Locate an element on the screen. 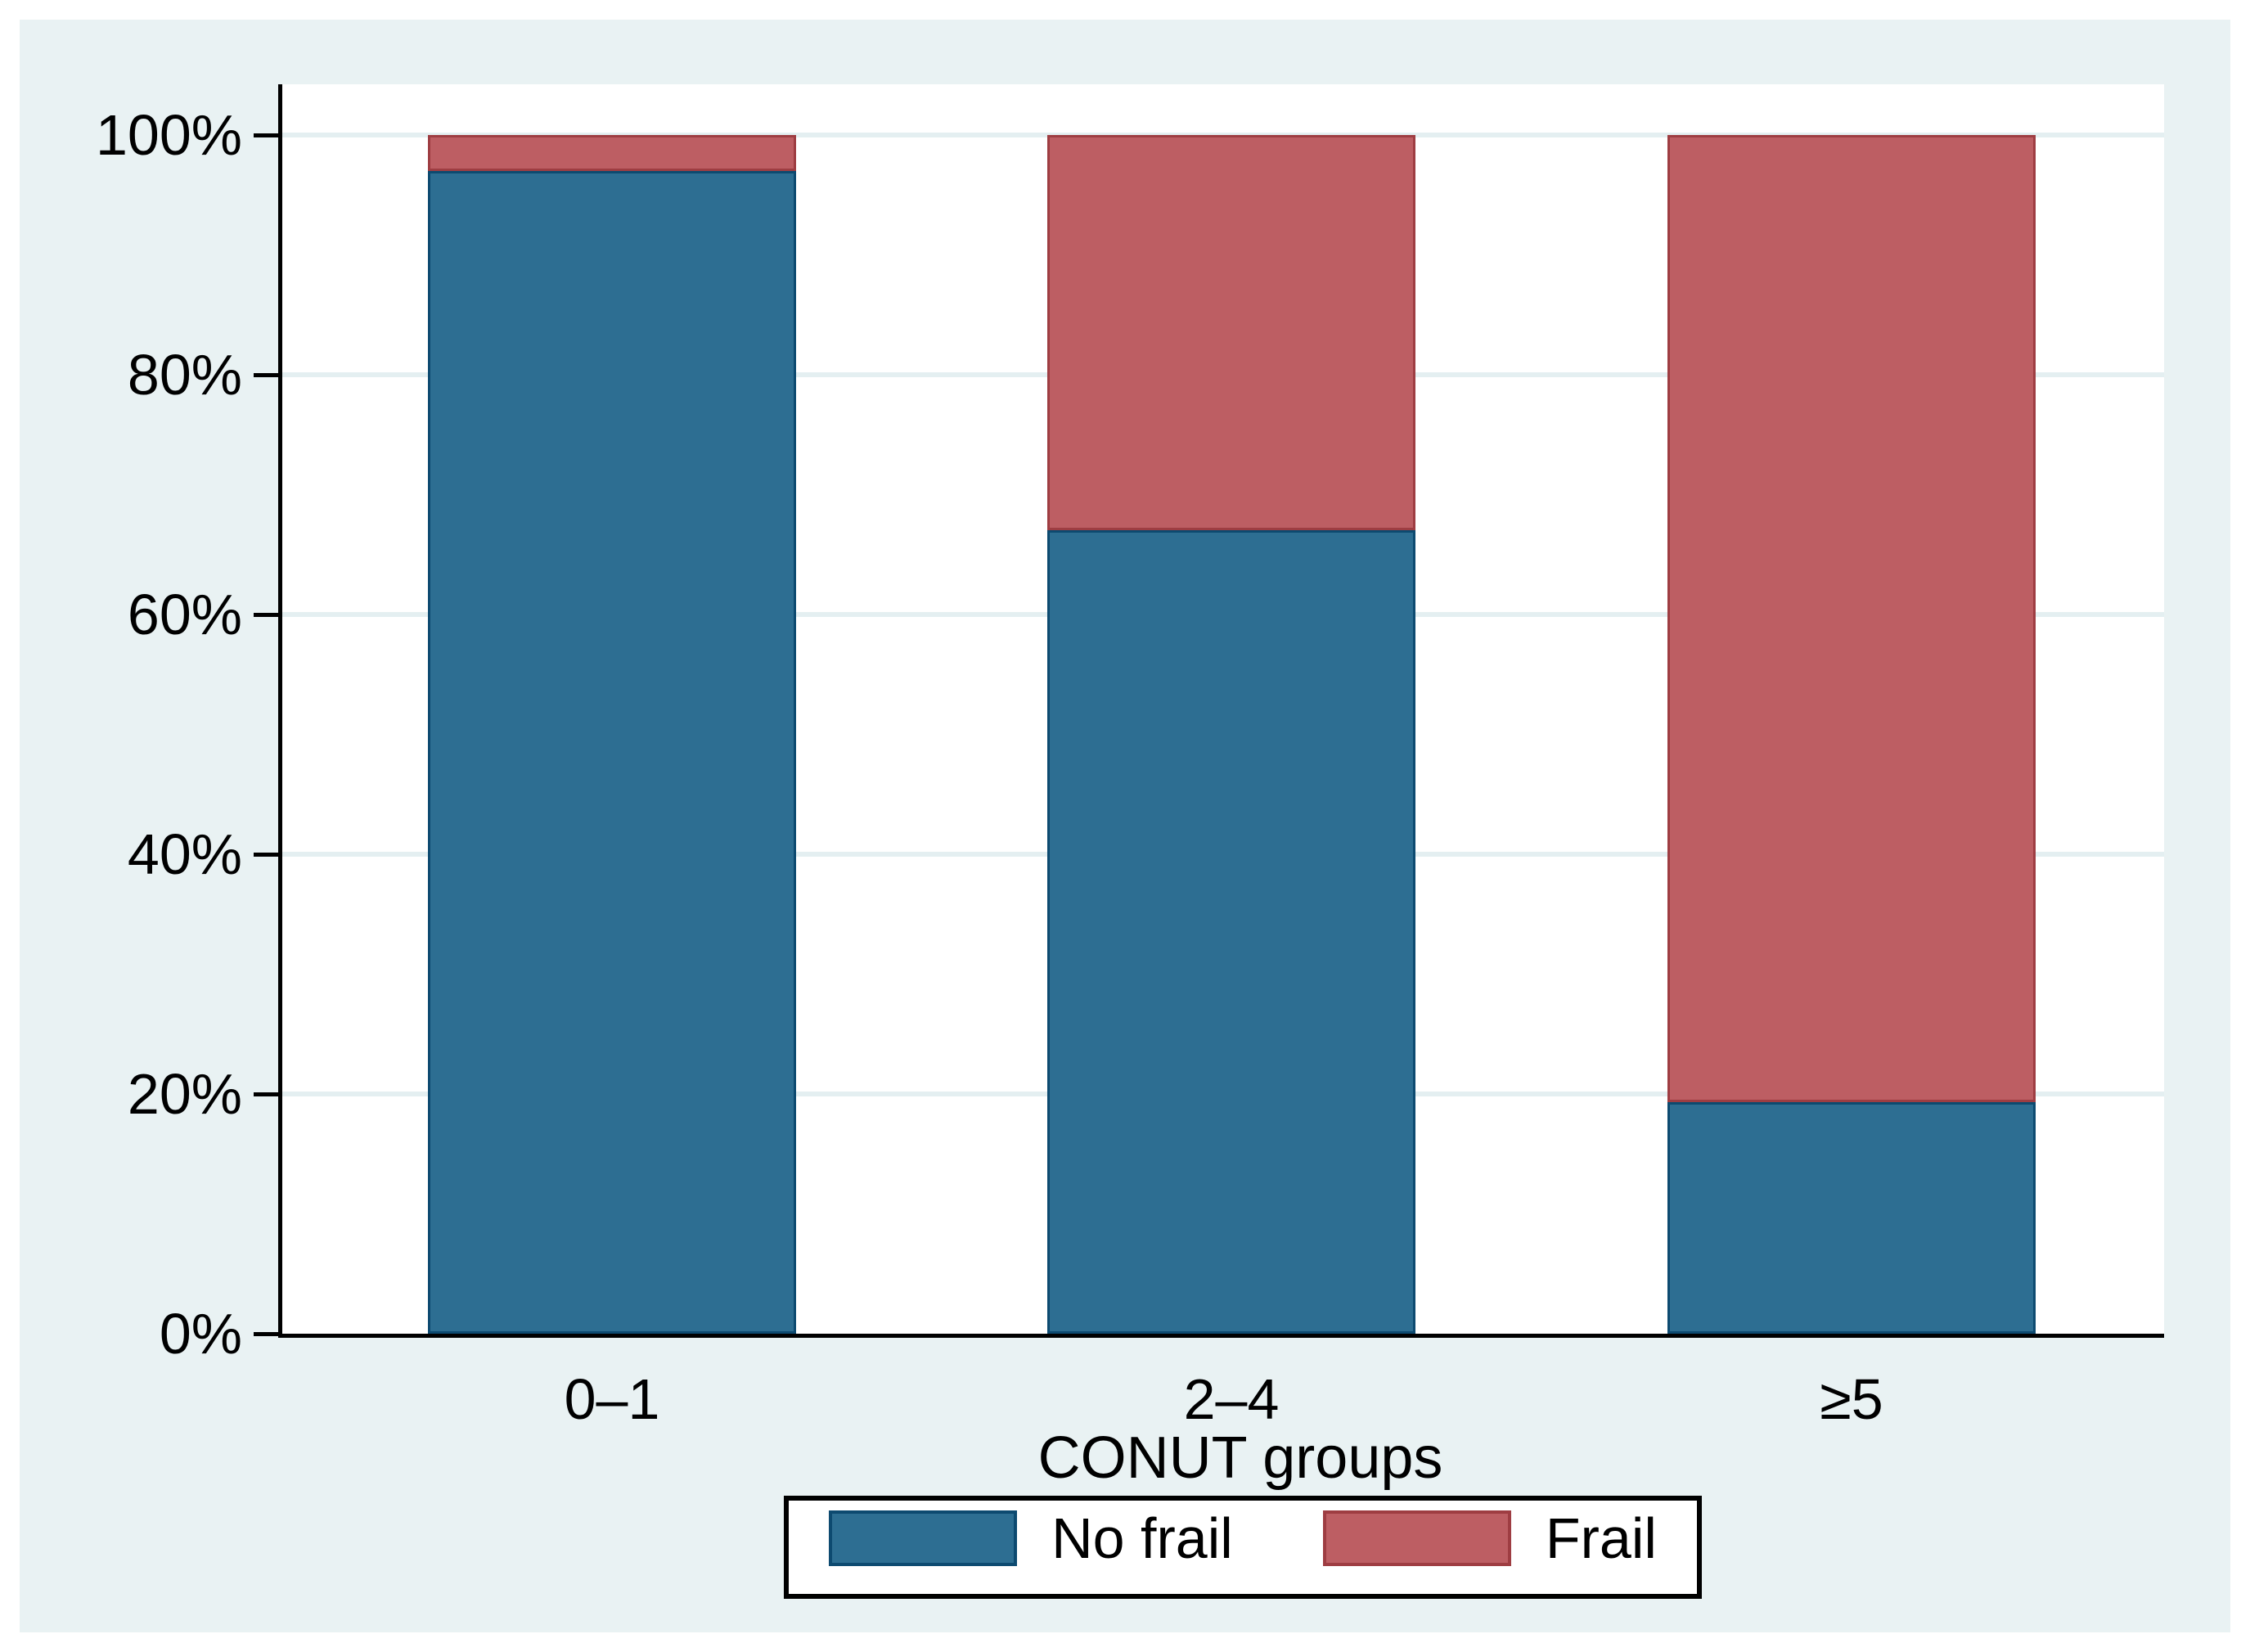 Image resolution: width=2250 pixels, height=1652 pixels. x-category-label-1: 0–1 is located at coordinates (612, 1399).